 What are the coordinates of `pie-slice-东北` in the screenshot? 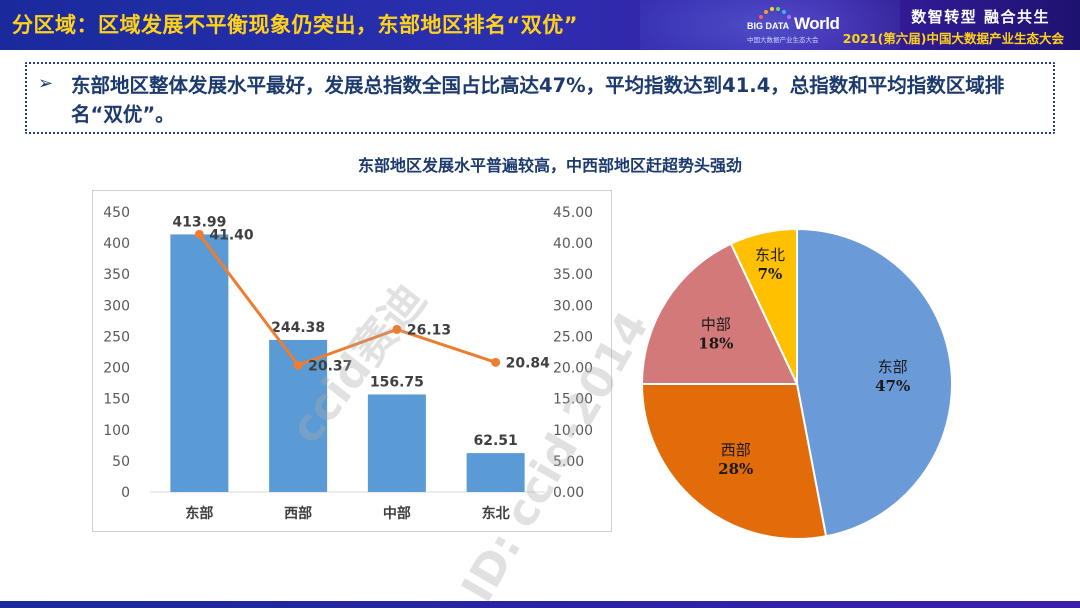 It's located at (763, 306).